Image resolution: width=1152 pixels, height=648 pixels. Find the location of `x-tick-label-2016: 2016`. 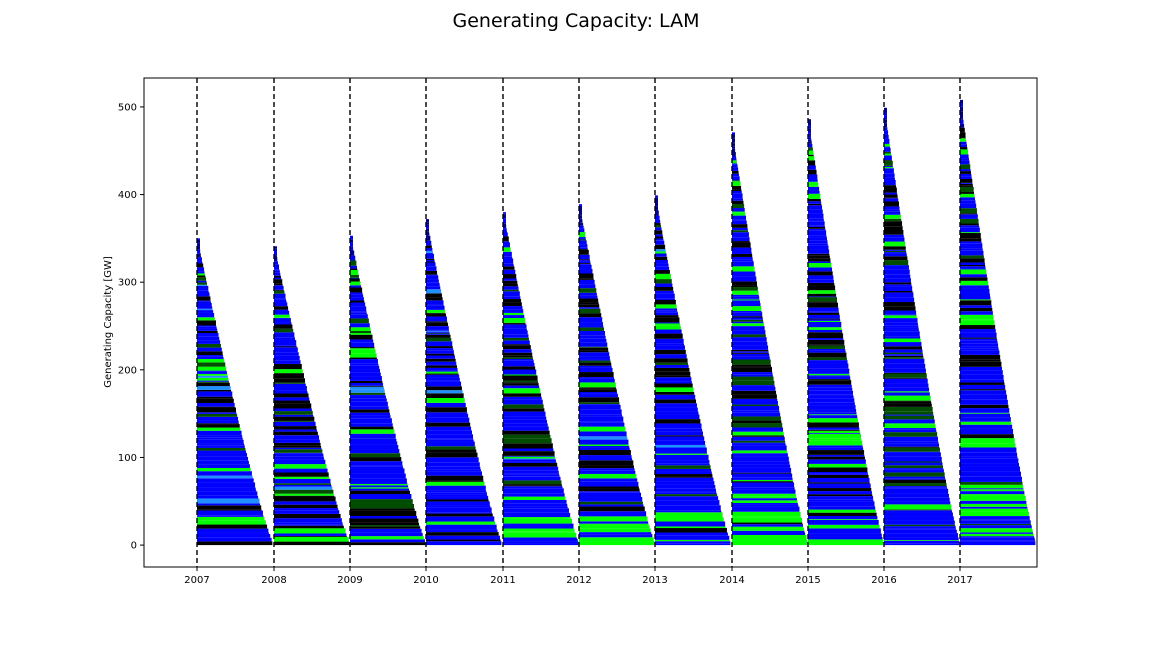

x-tick-label-2016: 2016 is located at coordinates (883, 580).